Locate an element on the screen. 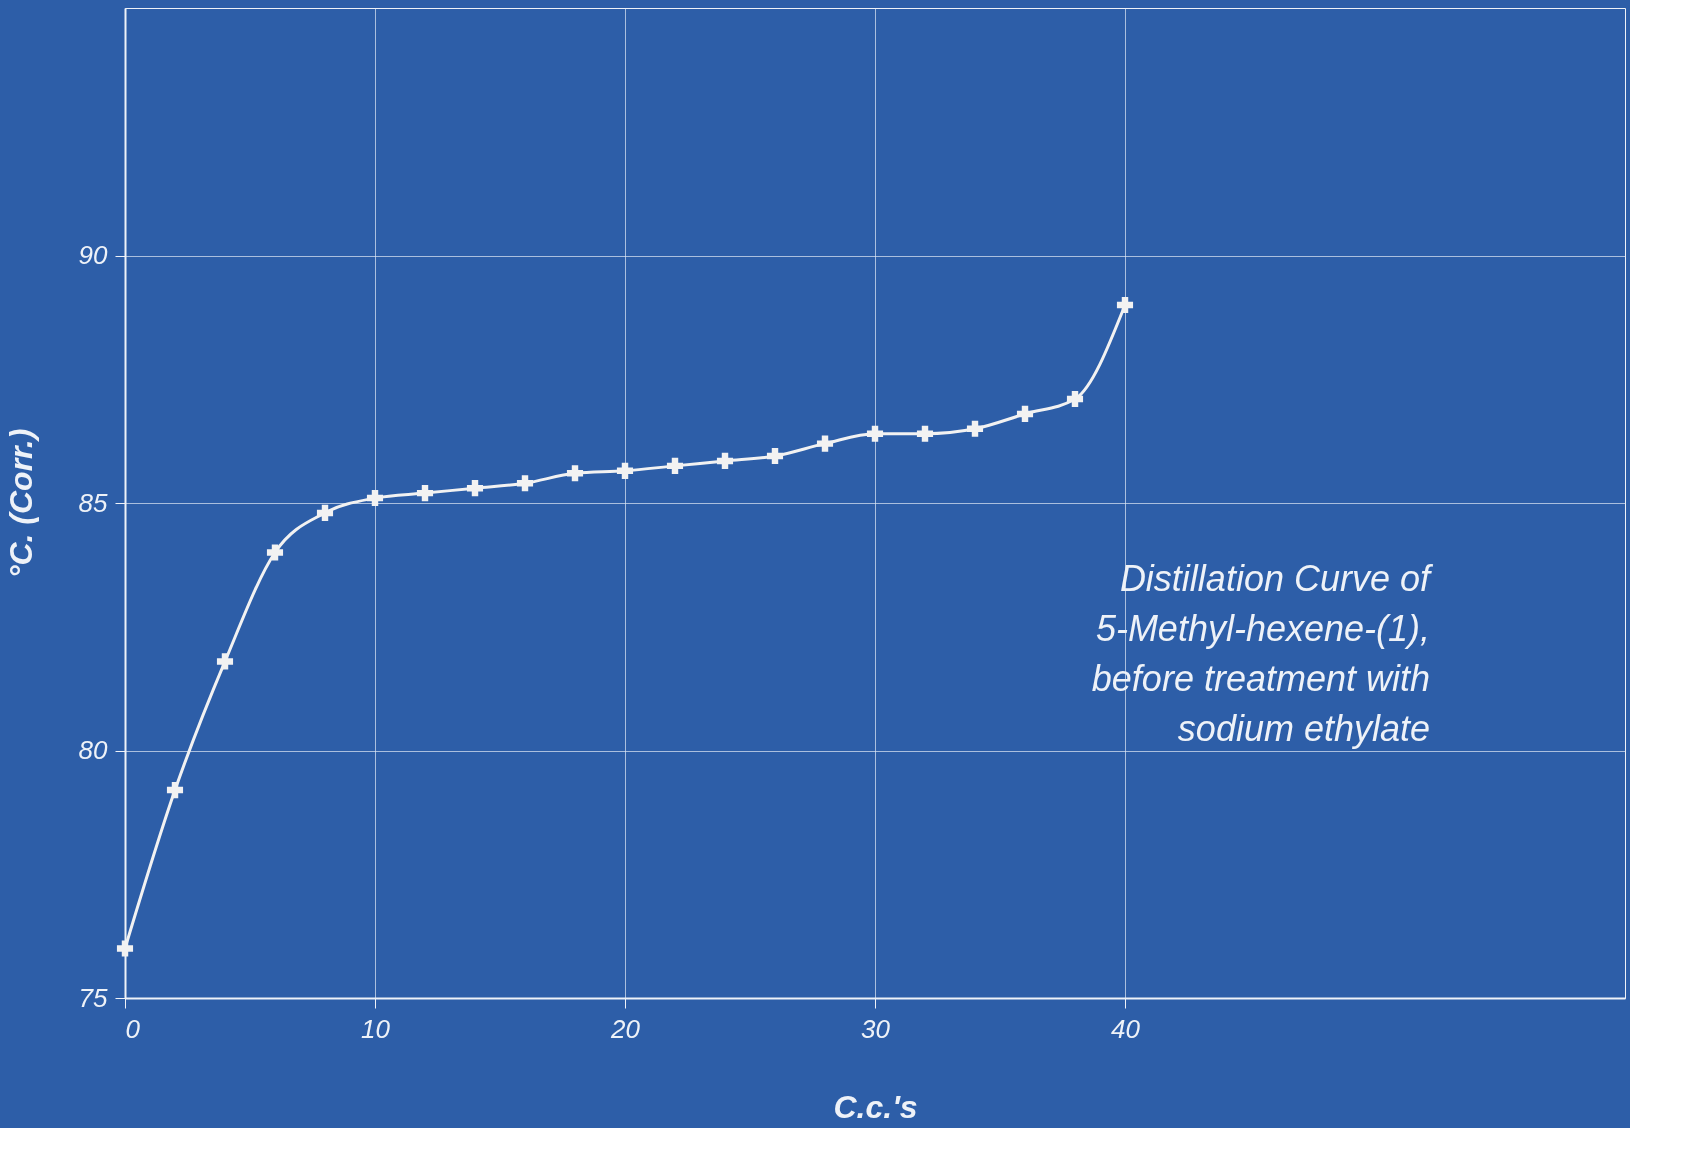 The height and width of the screenshot is (1173, 1684). x-axis-title: C.c.'s is located at coordinates (875, 1106).